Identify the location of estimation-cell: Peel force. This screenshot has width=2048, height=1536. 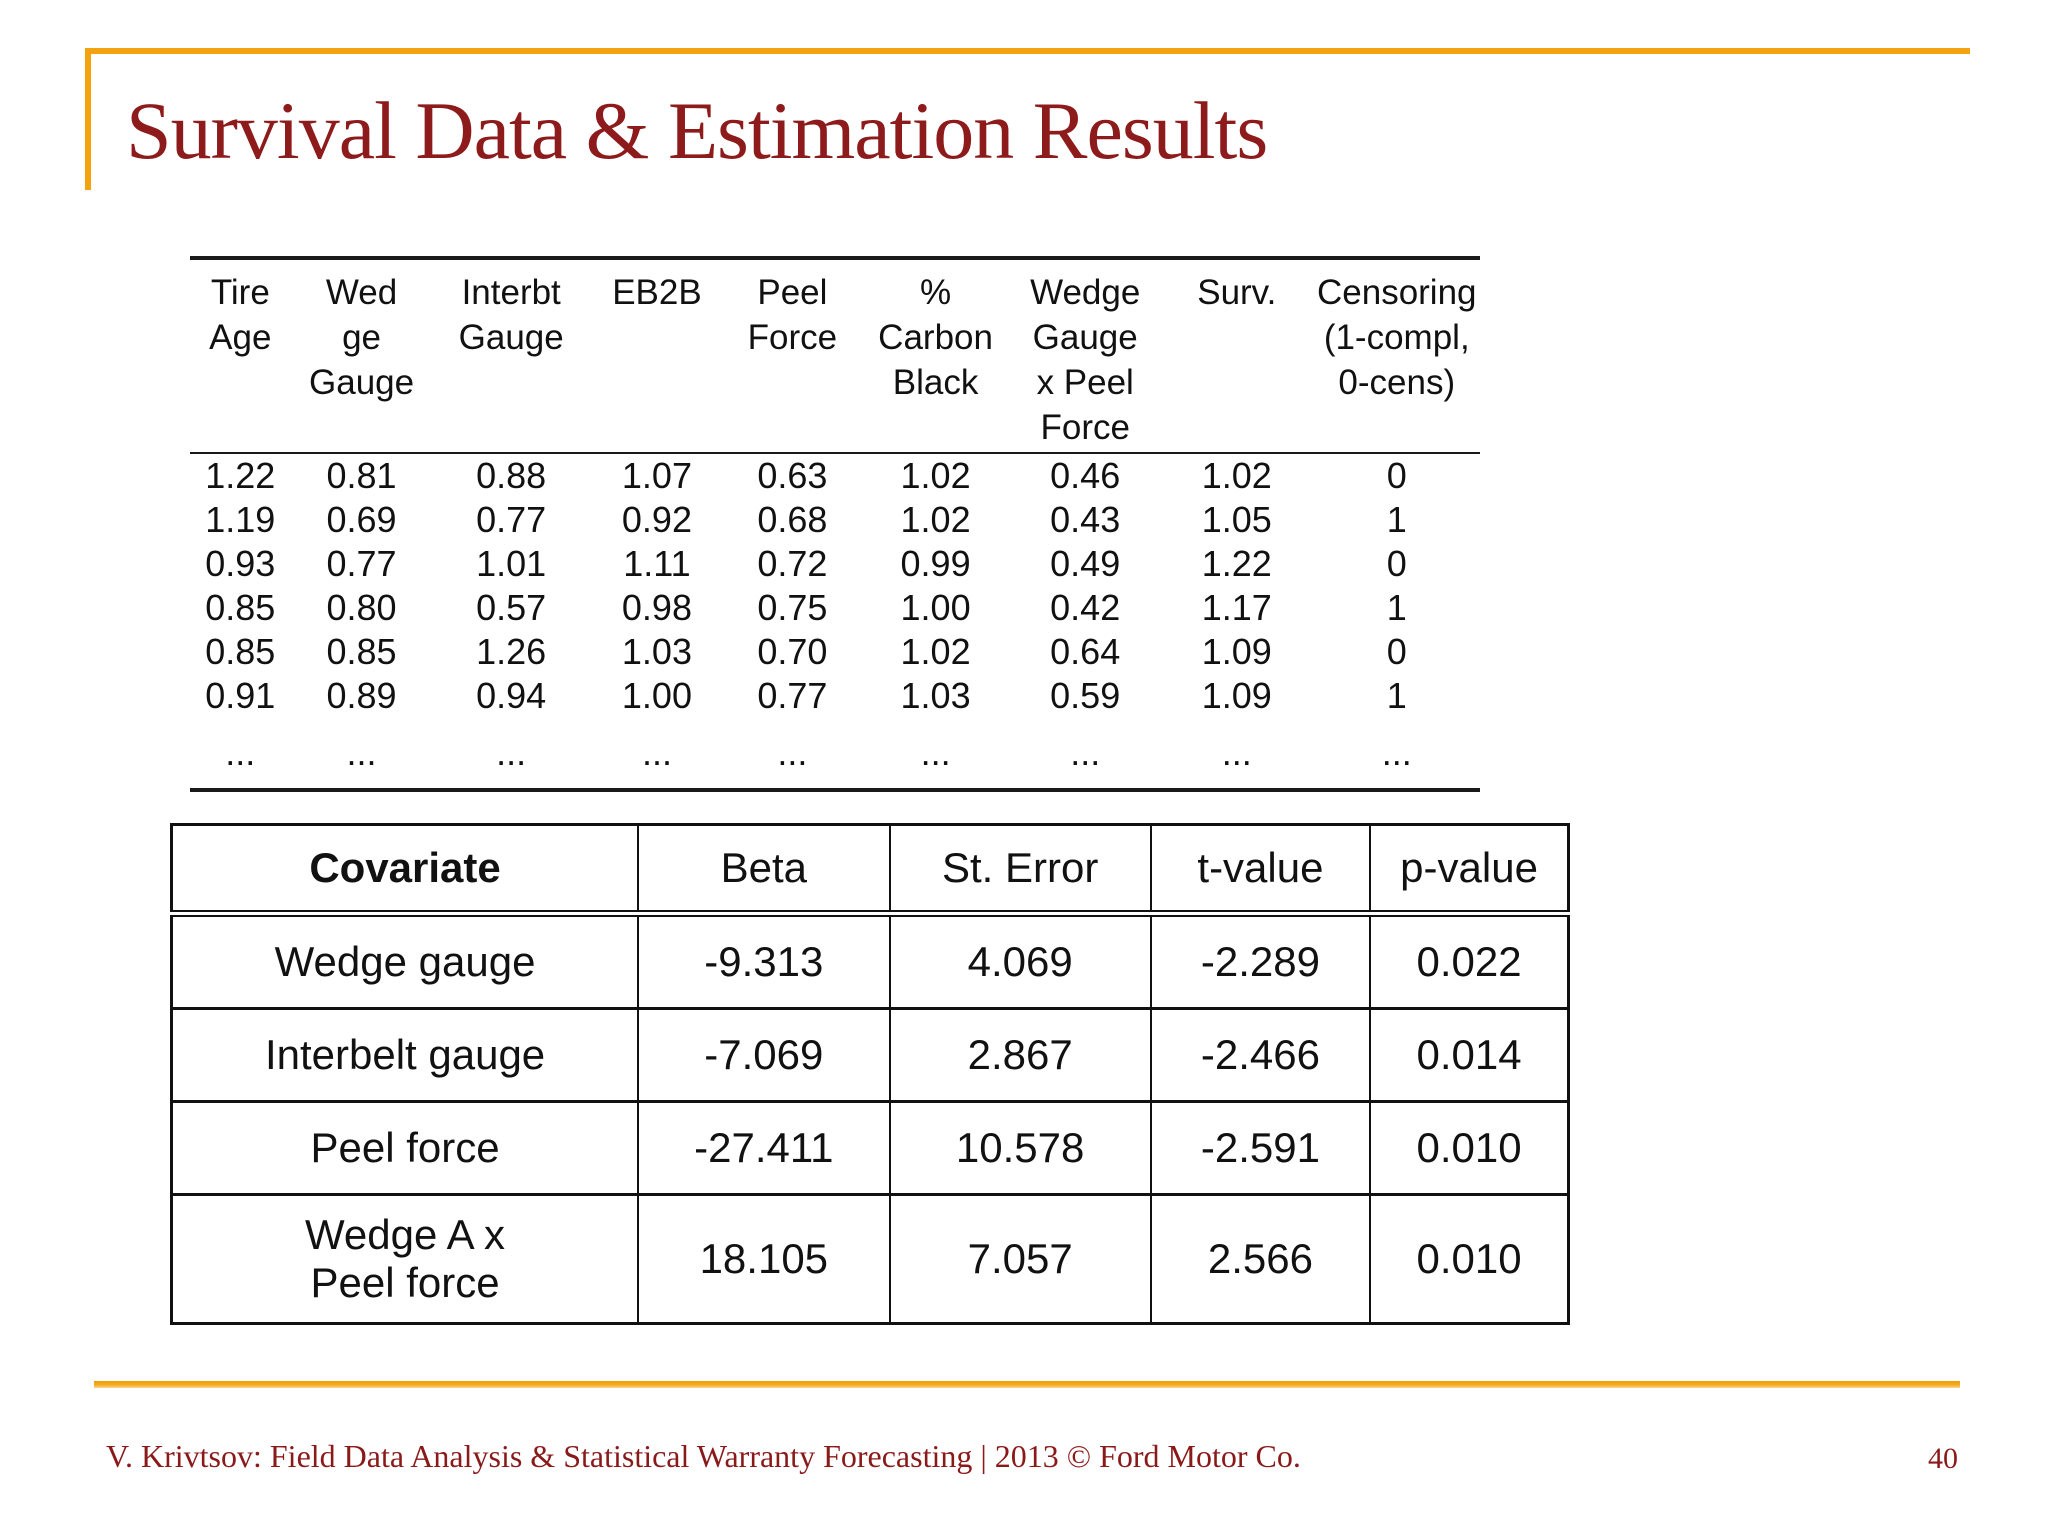
(405, 1148).